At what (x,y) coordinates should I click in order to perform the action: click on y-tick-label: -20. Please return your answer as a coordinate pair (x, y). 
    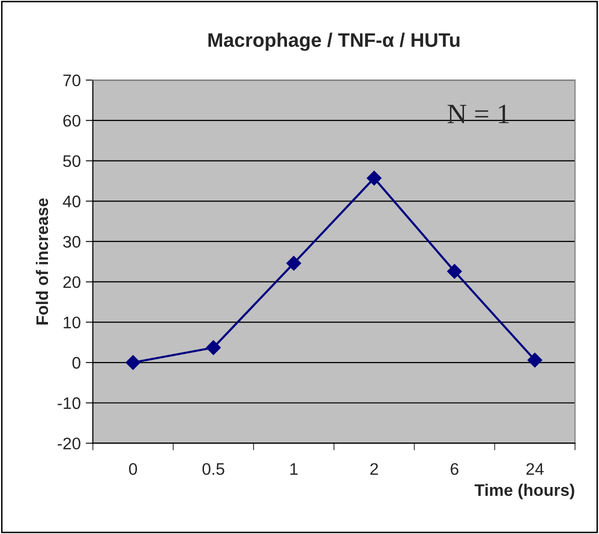
    Looking at the image, I should click on (69, 444).